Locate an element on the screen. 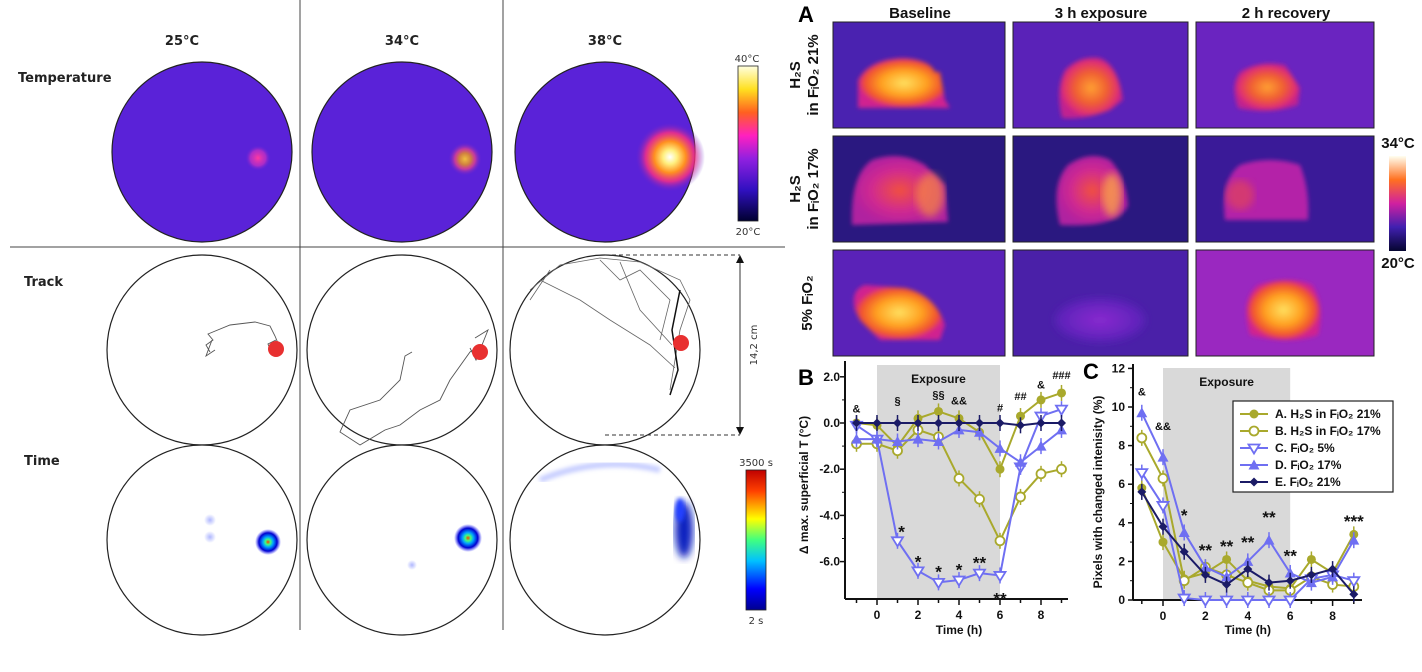 Image resolution: width=1422 pixels, height=672 pixels. panel-label: C is located at coordinates (1091, 371).